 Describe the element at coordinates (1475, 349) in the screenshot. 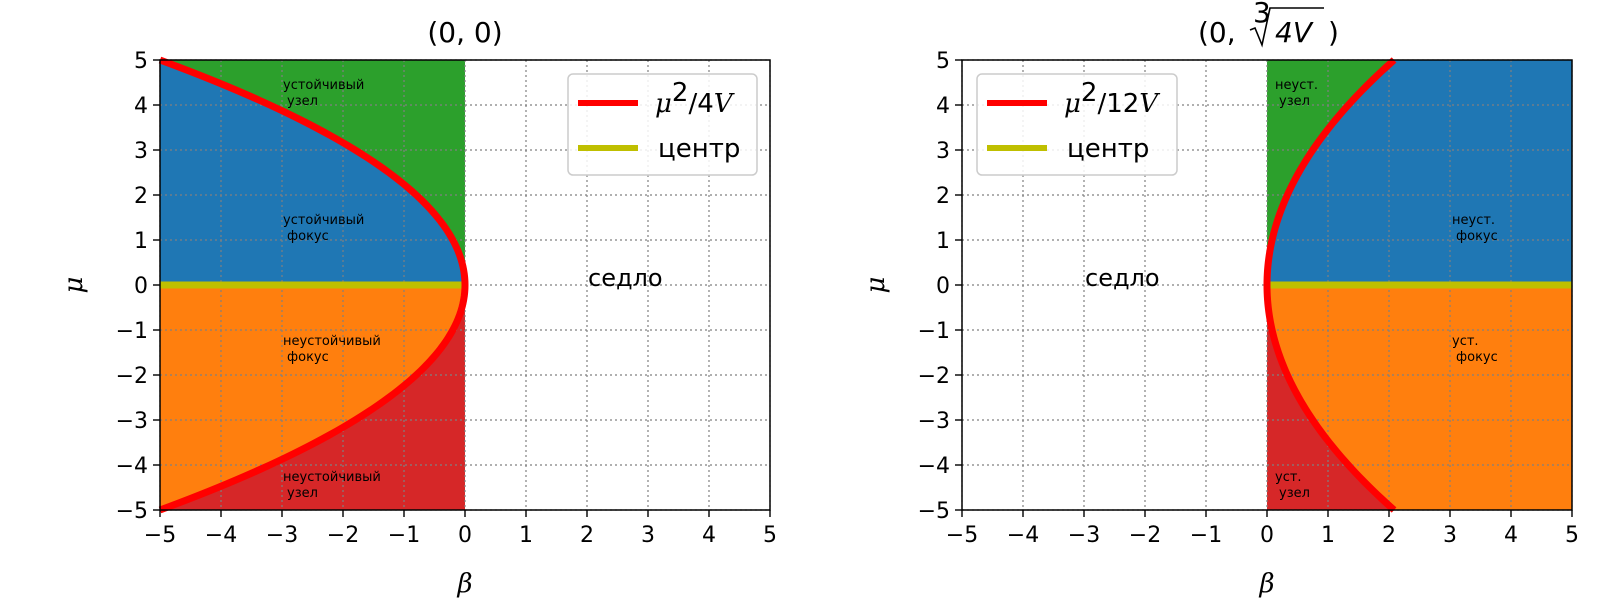

I see `right-region-label-stable-focus: уст. фокус` at that location.